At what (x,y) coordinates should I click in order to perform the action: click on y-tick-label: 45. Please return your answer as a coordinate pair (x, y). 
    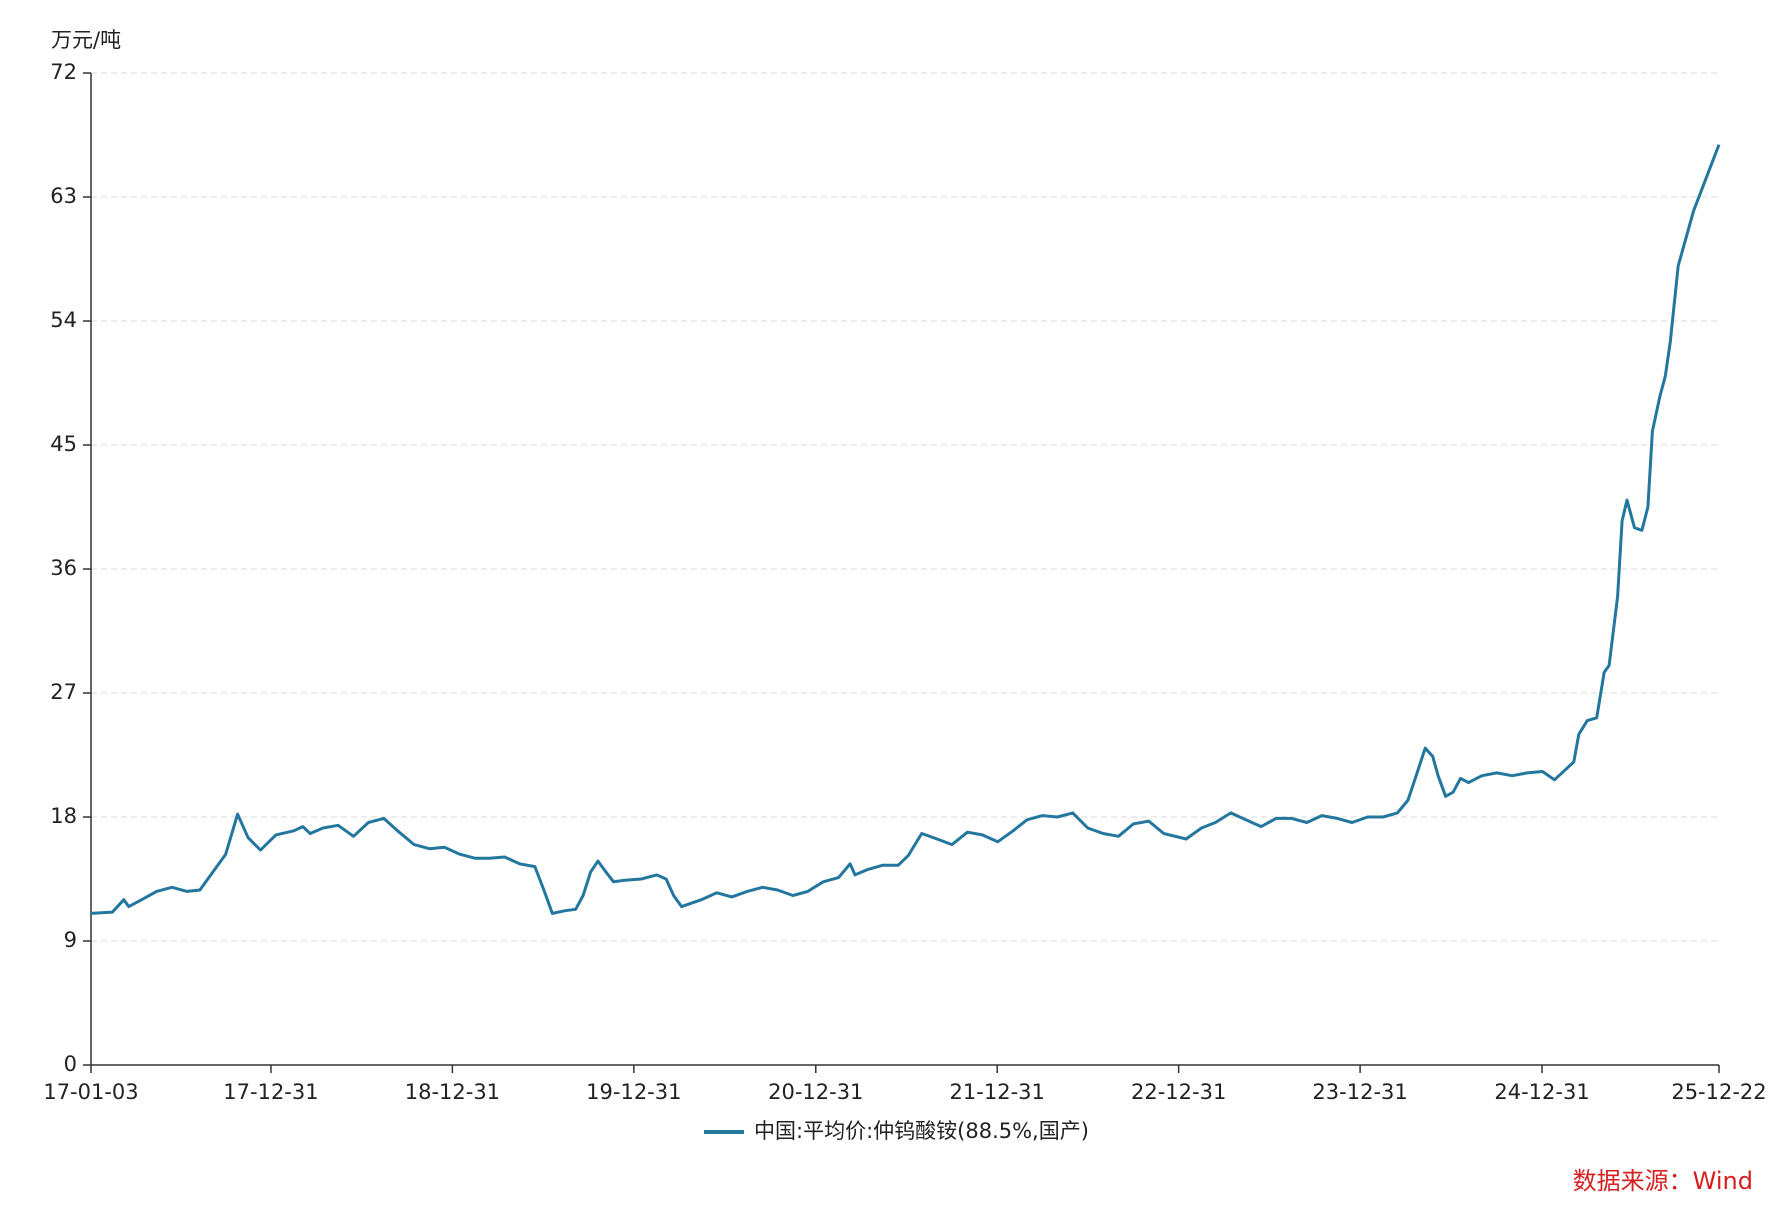
    Looking at the image, I should click on (63, 444).